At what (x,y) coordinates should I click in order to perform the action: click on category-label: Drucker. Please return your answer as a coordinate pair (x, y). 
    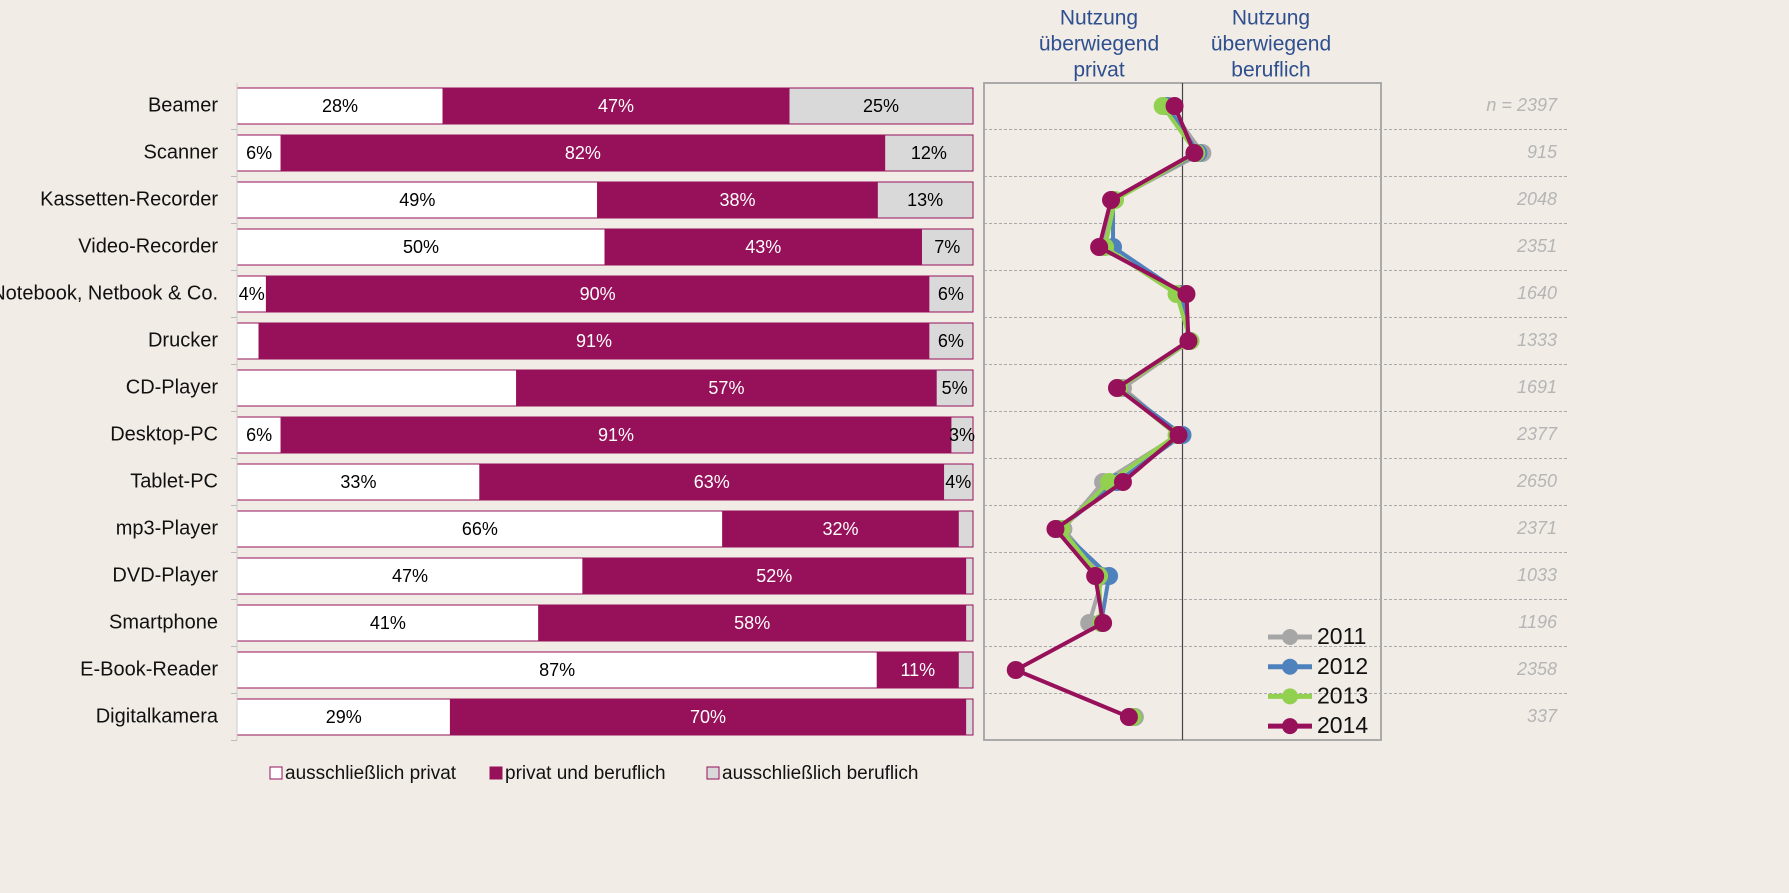
    Looking at the image, I should click on (183, 340).